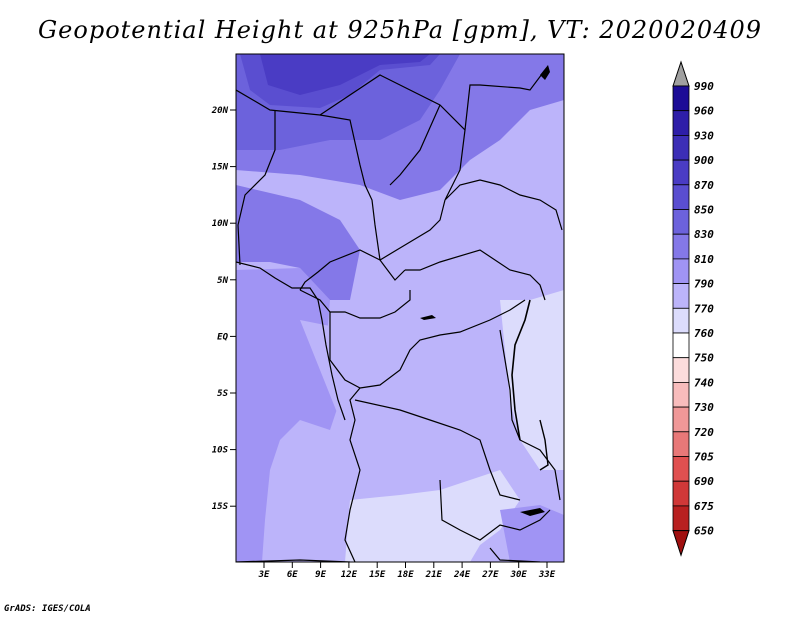 The width and height of the screenshot is (800, 618). Describe the element at coordinates (220, 168) in the screenshot. I see `lat-label: 15N` at that location.